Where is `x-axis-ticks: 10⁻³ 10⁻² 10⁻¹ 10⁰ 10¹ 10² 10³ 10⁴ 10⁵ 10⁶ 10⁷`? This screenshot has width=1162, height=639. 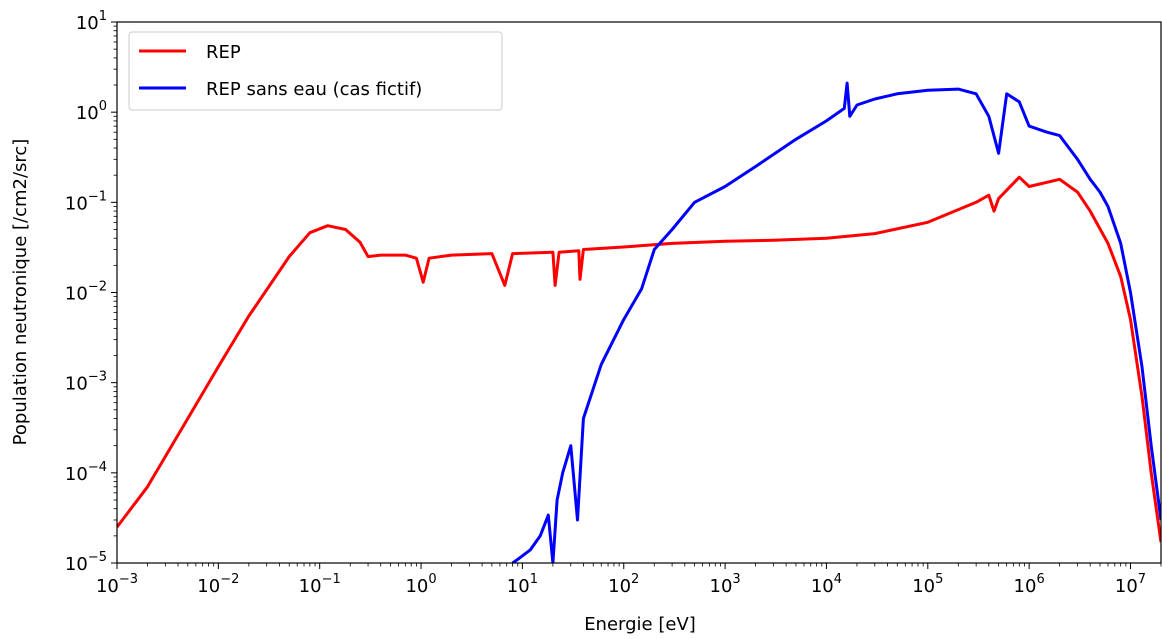
x-axis-ticks: 10⁻³ 10⁻² 10⁻¹ 10⁰ 10¹ 10² 10³ 10⁴ 10⁵ 10⁶ 10⁷ is located at coordinates (629, 580).